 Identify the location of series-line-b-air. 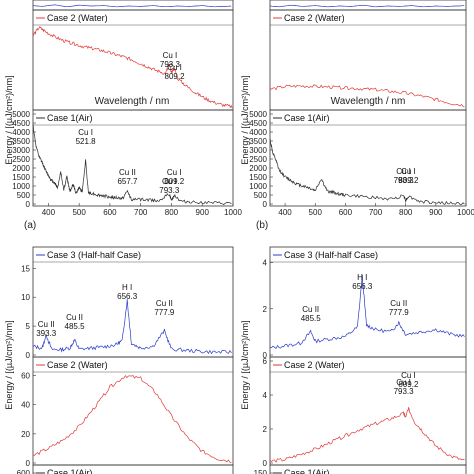
(367, 171).